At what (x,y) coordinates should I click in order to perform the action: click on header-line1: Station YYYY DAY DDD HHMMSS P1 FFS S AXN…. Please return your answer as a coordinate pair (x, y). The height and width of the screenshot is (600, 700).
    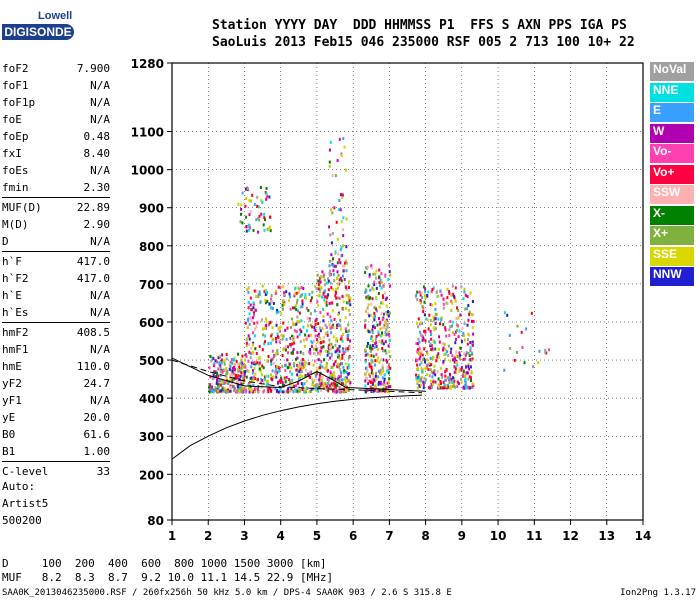
    Looking at the image, I should click on (419, 25).